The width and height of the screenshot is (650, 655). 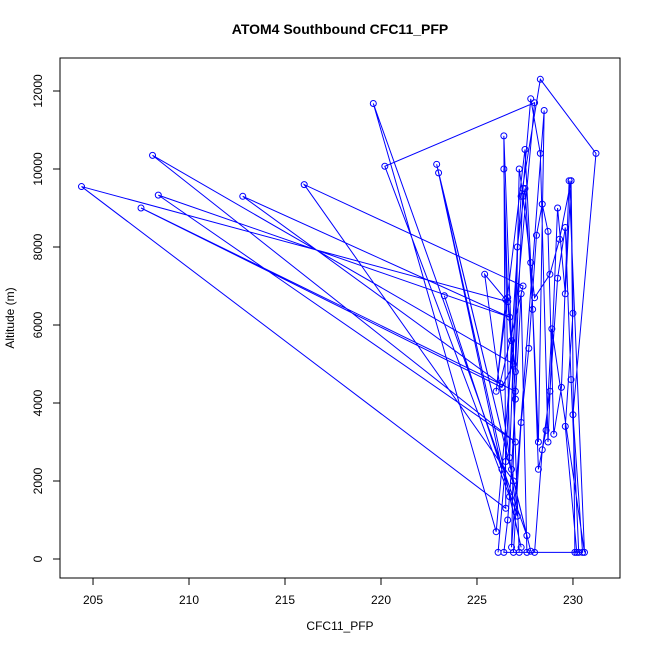 What do you see at coordinates (340, 29) in the screenshot?
I see `chart-title: ATOM4 Southbound CFC11_PFP` at bounding box center [340, 29].